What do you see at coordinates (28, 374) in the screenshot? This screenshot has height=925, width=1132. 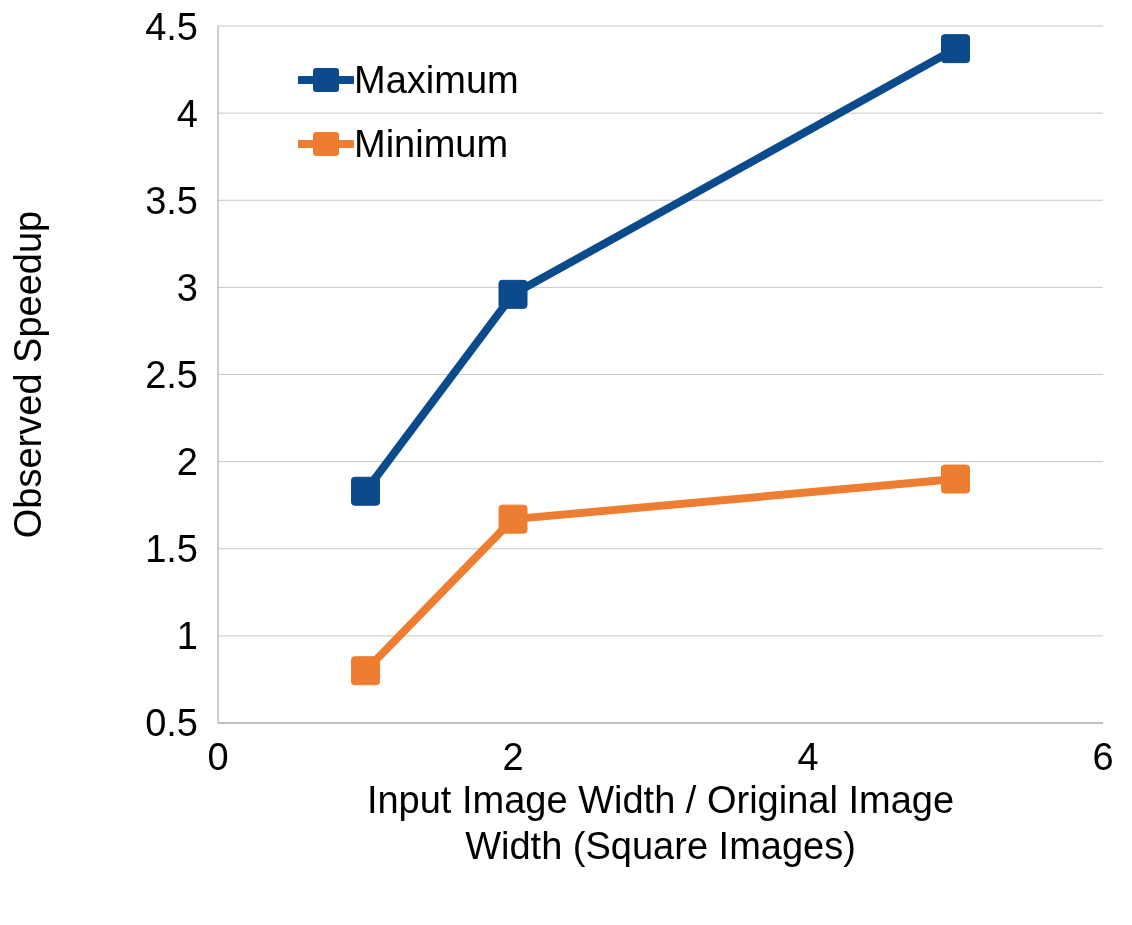 I see `y-axis-title: Observed Speedup` at bounding box center [28, 374].